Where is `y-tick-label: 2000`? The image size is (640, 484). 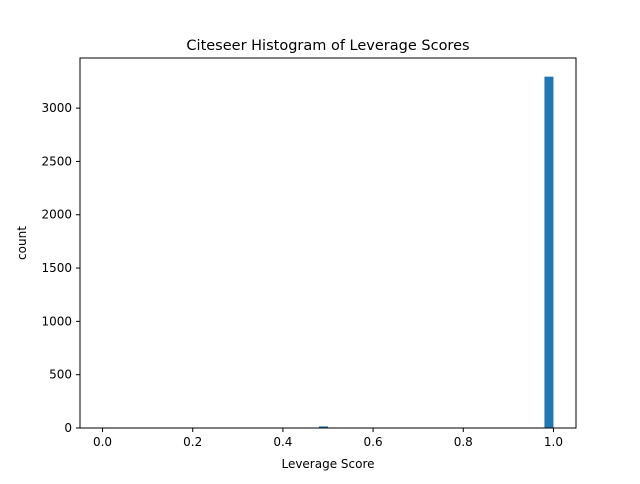
y-tick-label: 2000 is located at coordinates (56, 215).